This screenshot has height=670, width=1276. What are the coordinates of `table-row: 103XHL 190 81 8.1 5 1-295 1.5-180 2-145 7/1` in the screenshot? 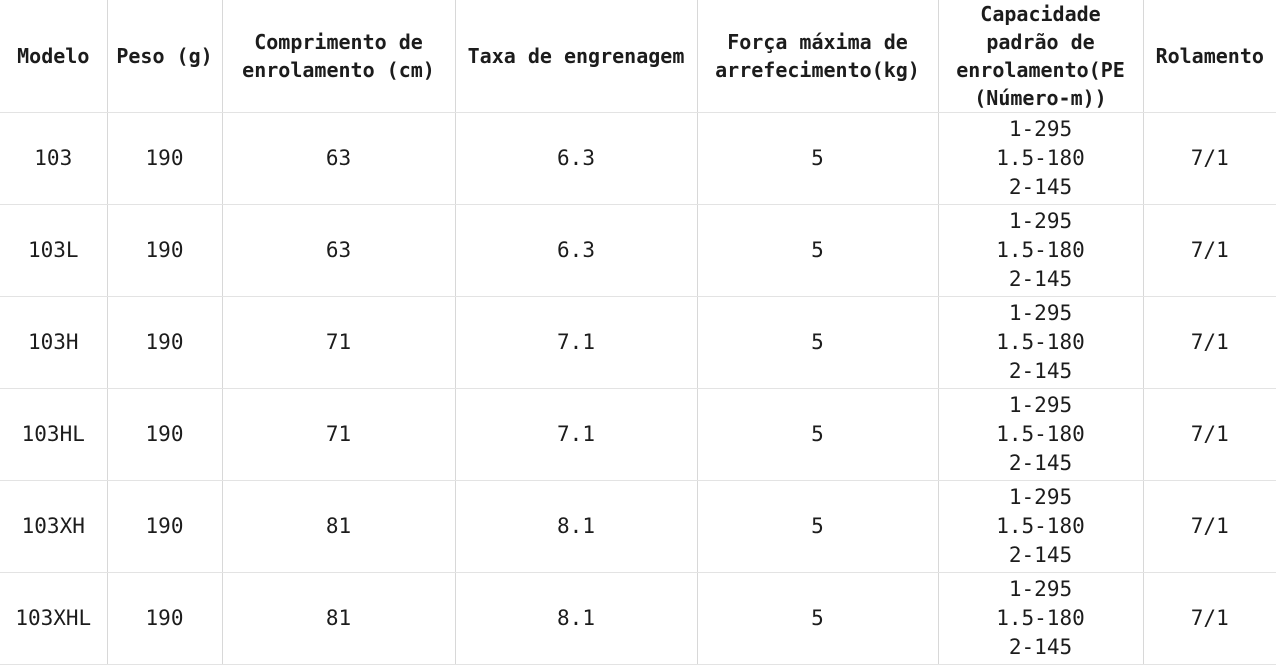 It's located at (638, 618).